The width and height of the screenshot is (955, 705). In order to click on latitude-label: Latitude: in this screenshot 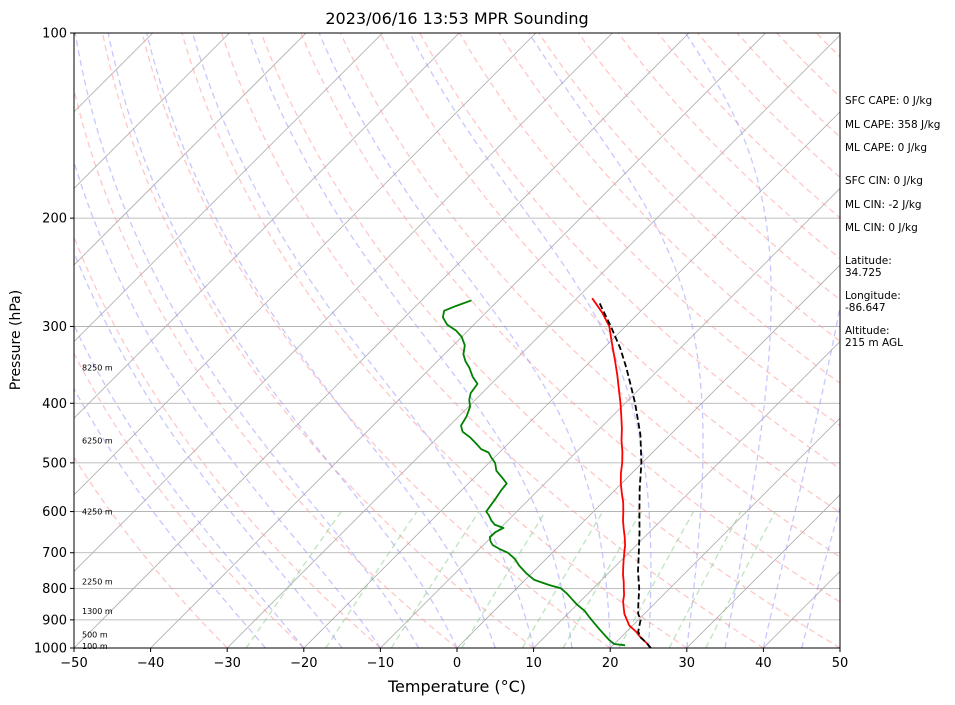, I will do `click(868, 261)`.